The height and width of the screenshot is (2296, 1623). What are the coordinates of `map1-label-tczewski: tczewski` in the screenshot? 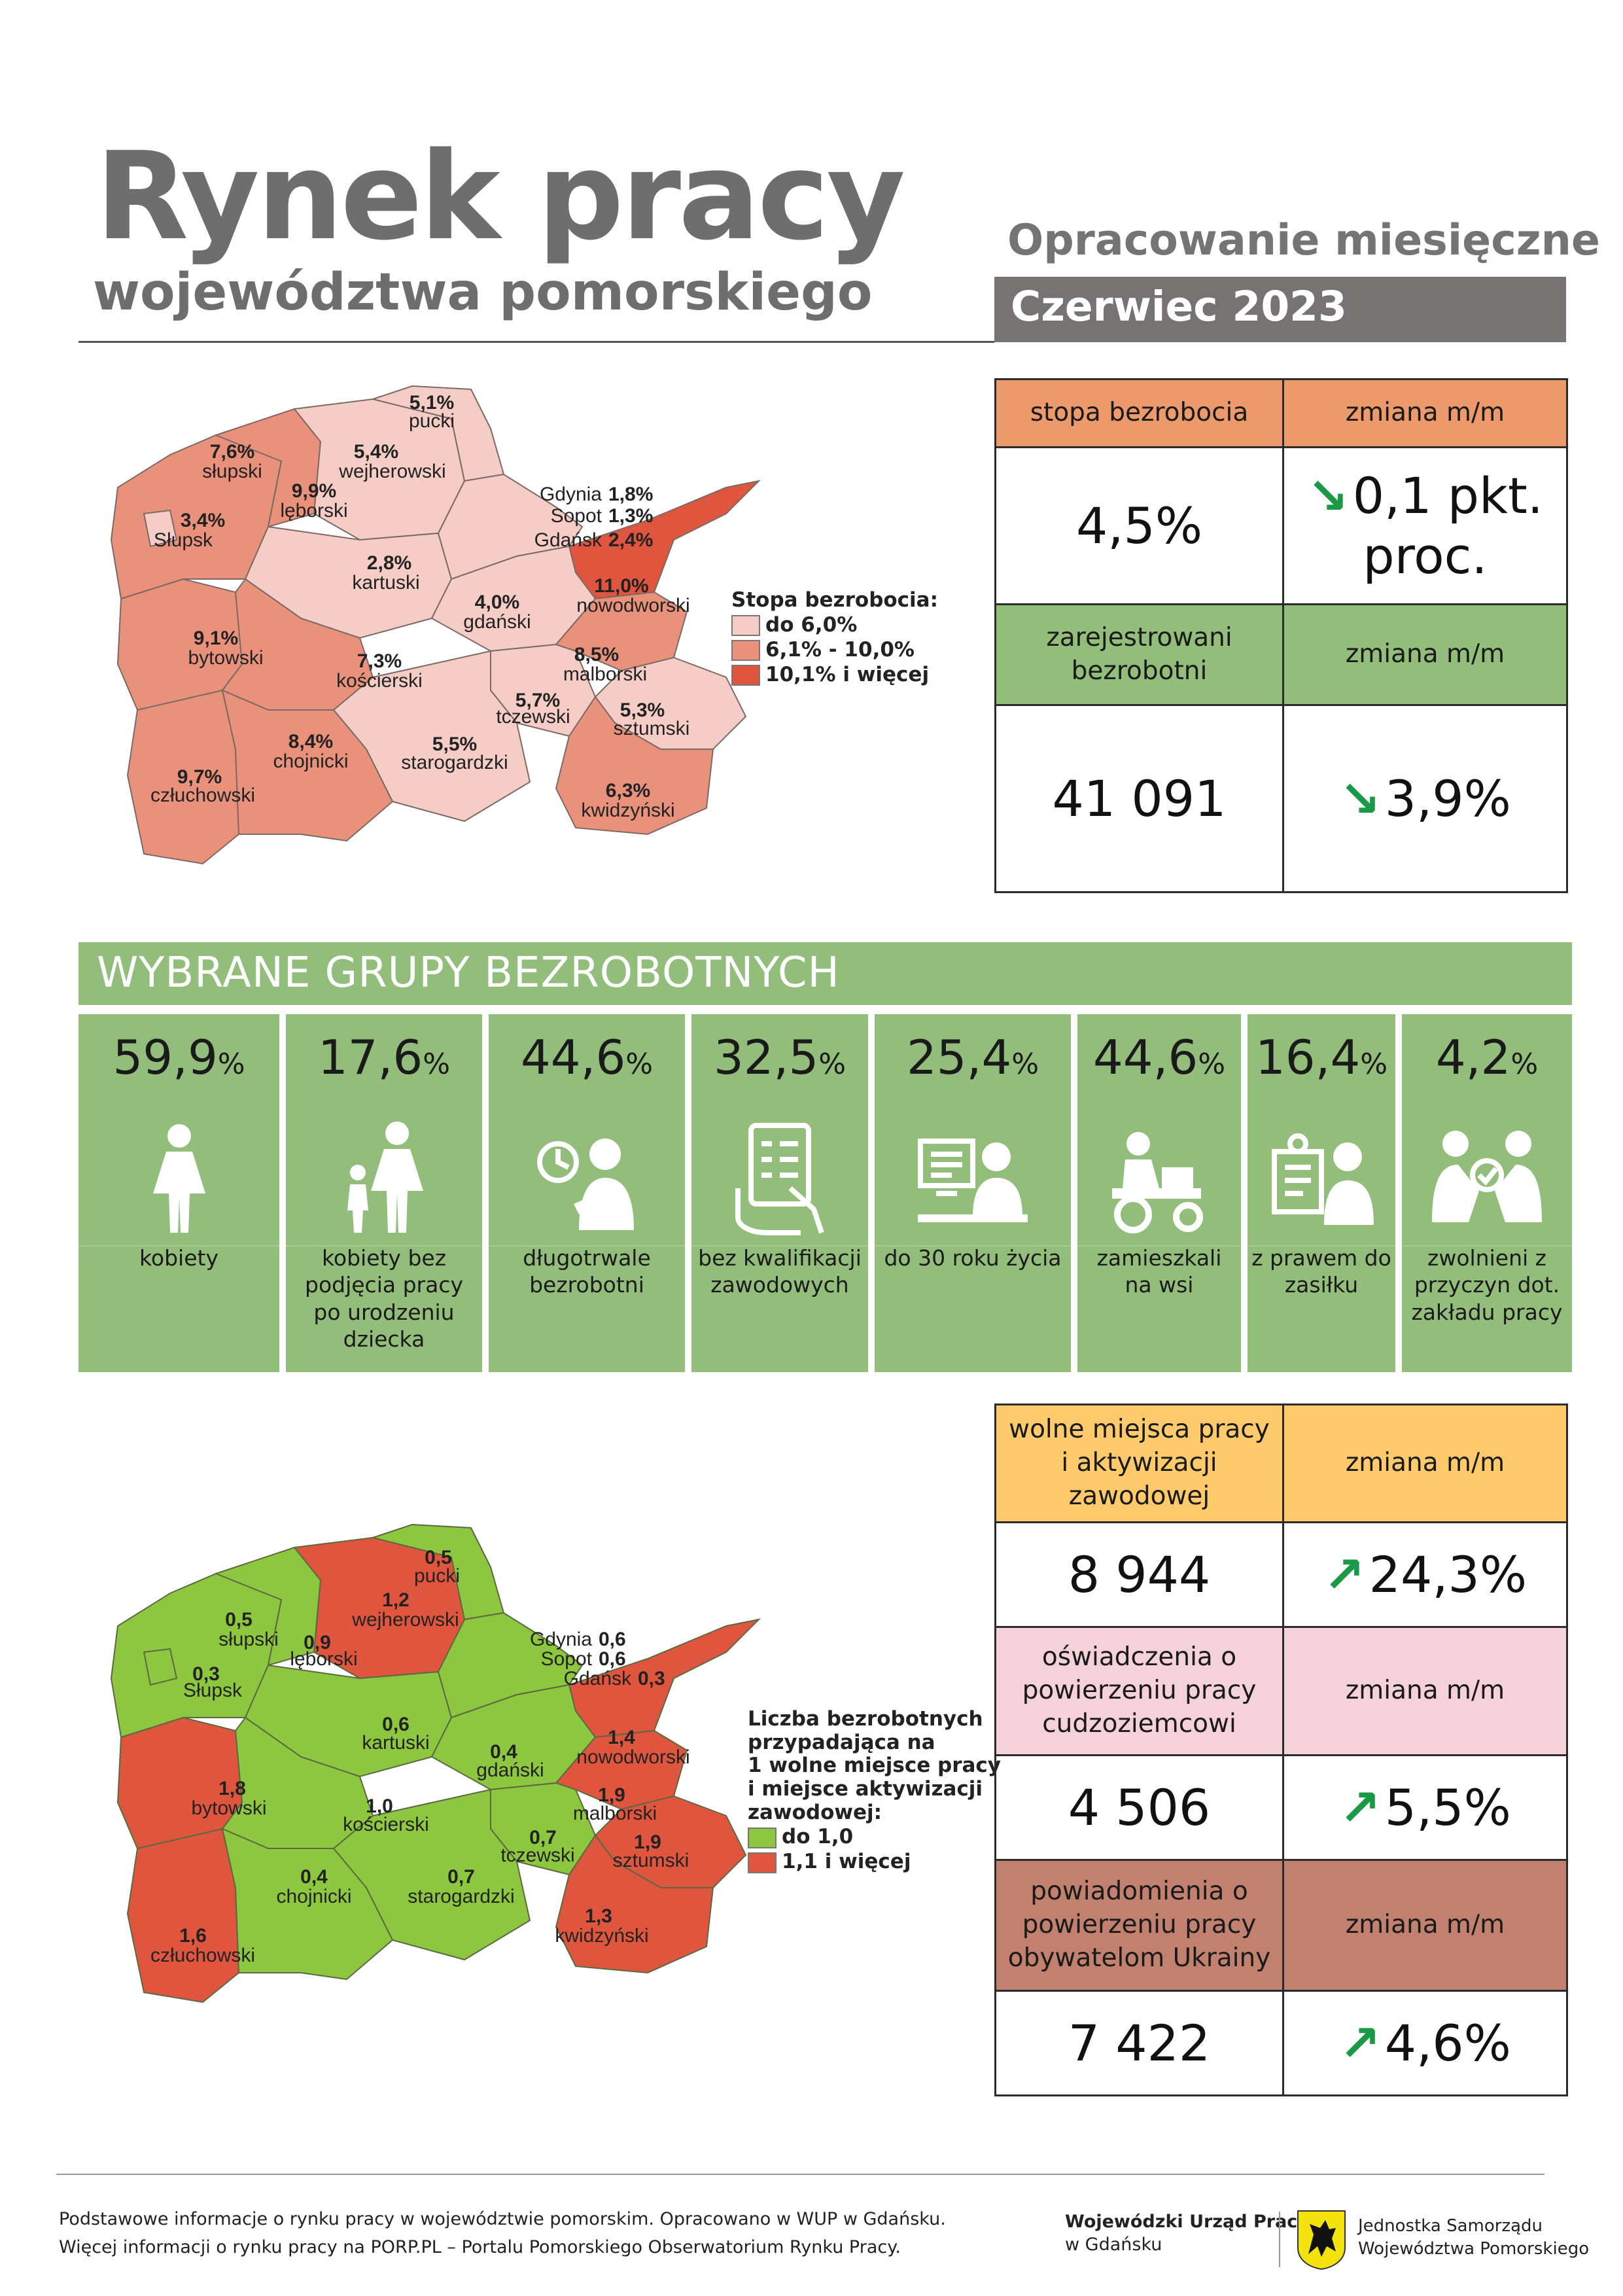 It's located at (533, 717).